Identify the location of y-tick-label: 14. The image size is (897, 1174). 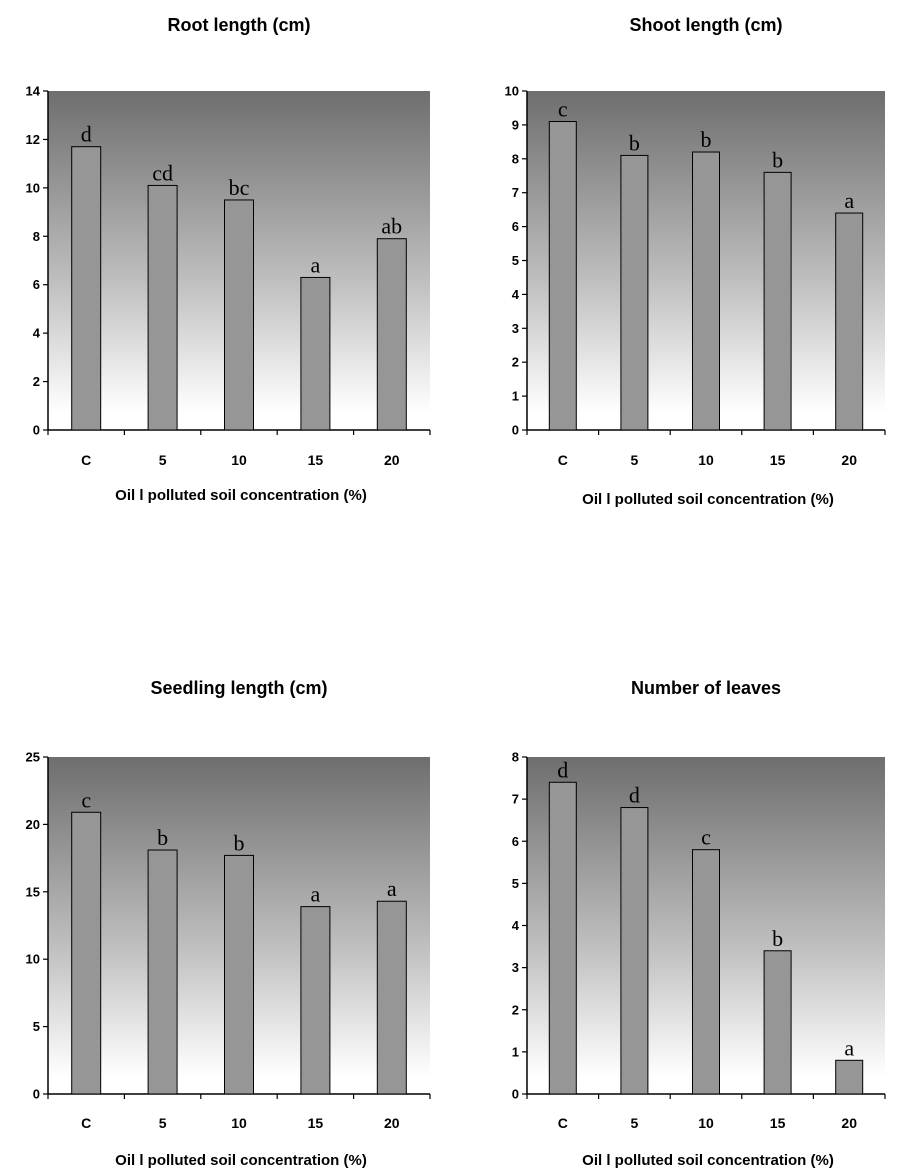
(33, 91).